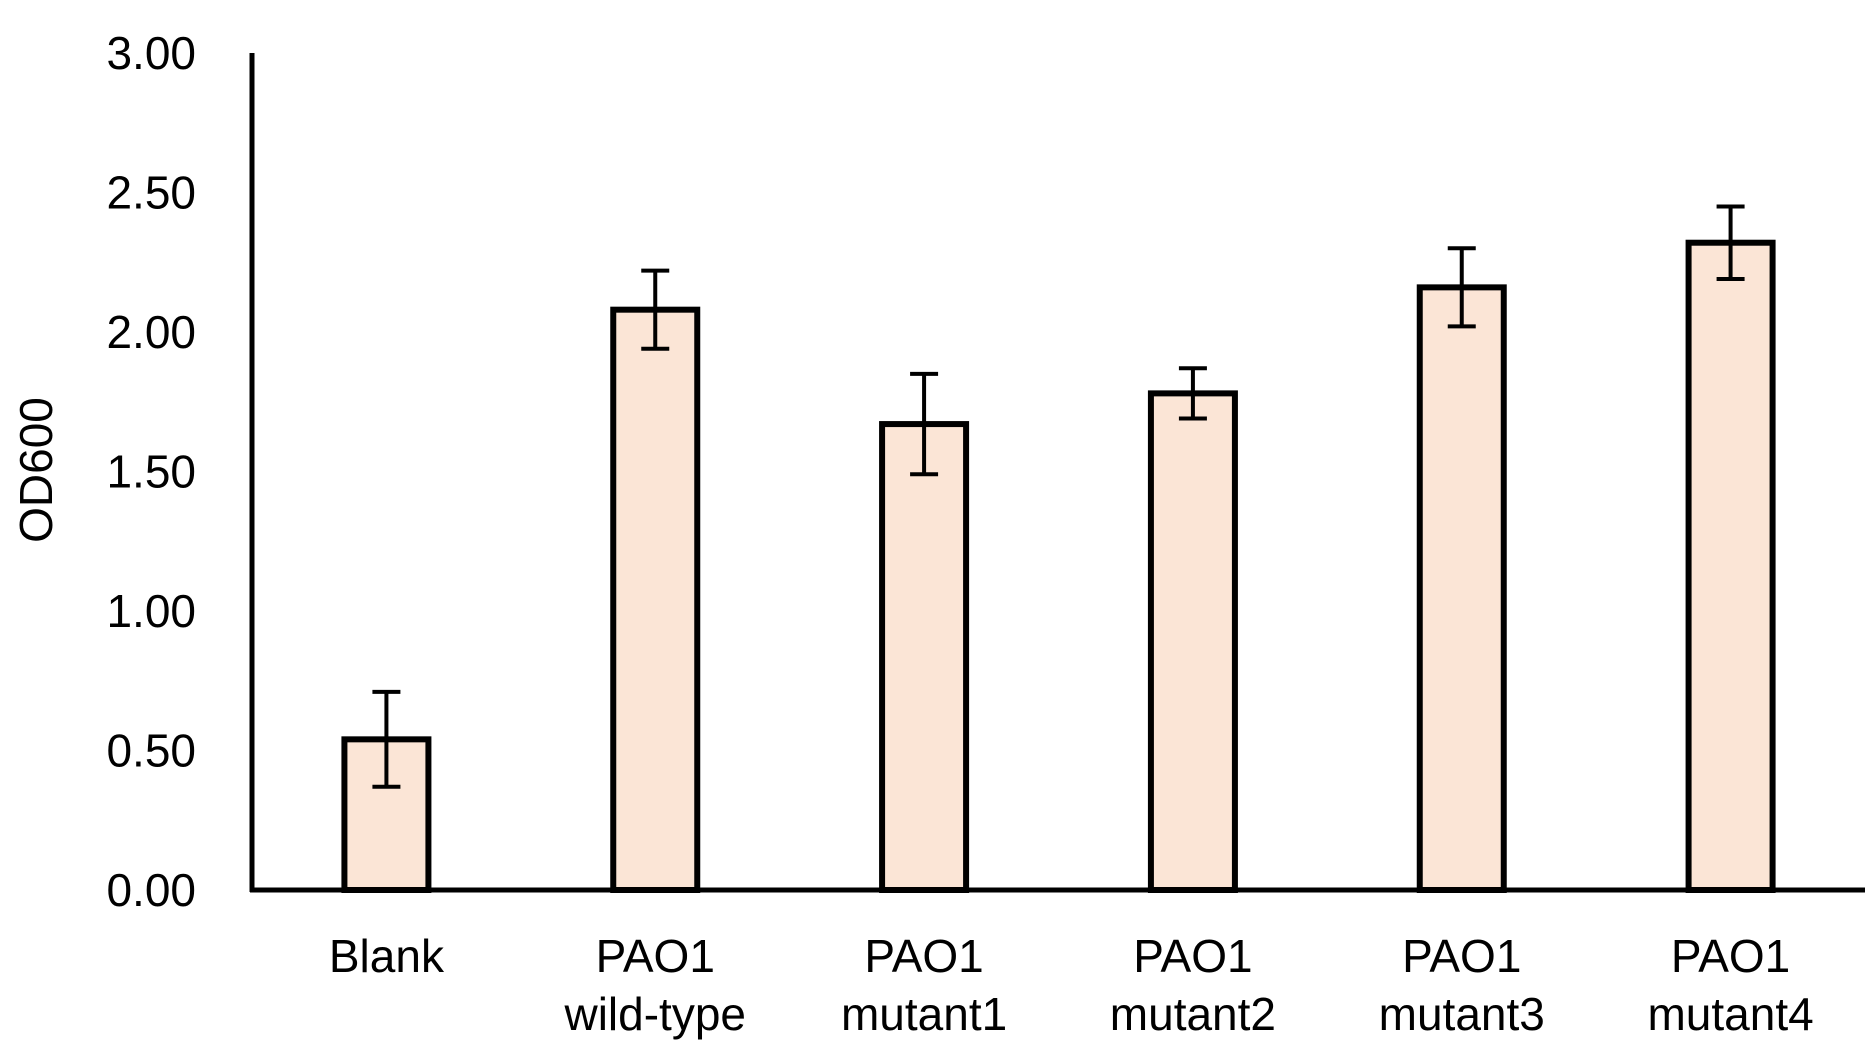  What do you see at coordinates (1193, 985) in the screenshot?
I see `x-tick-label: PAO1 mutant2` at bounding box center [1193, 985].